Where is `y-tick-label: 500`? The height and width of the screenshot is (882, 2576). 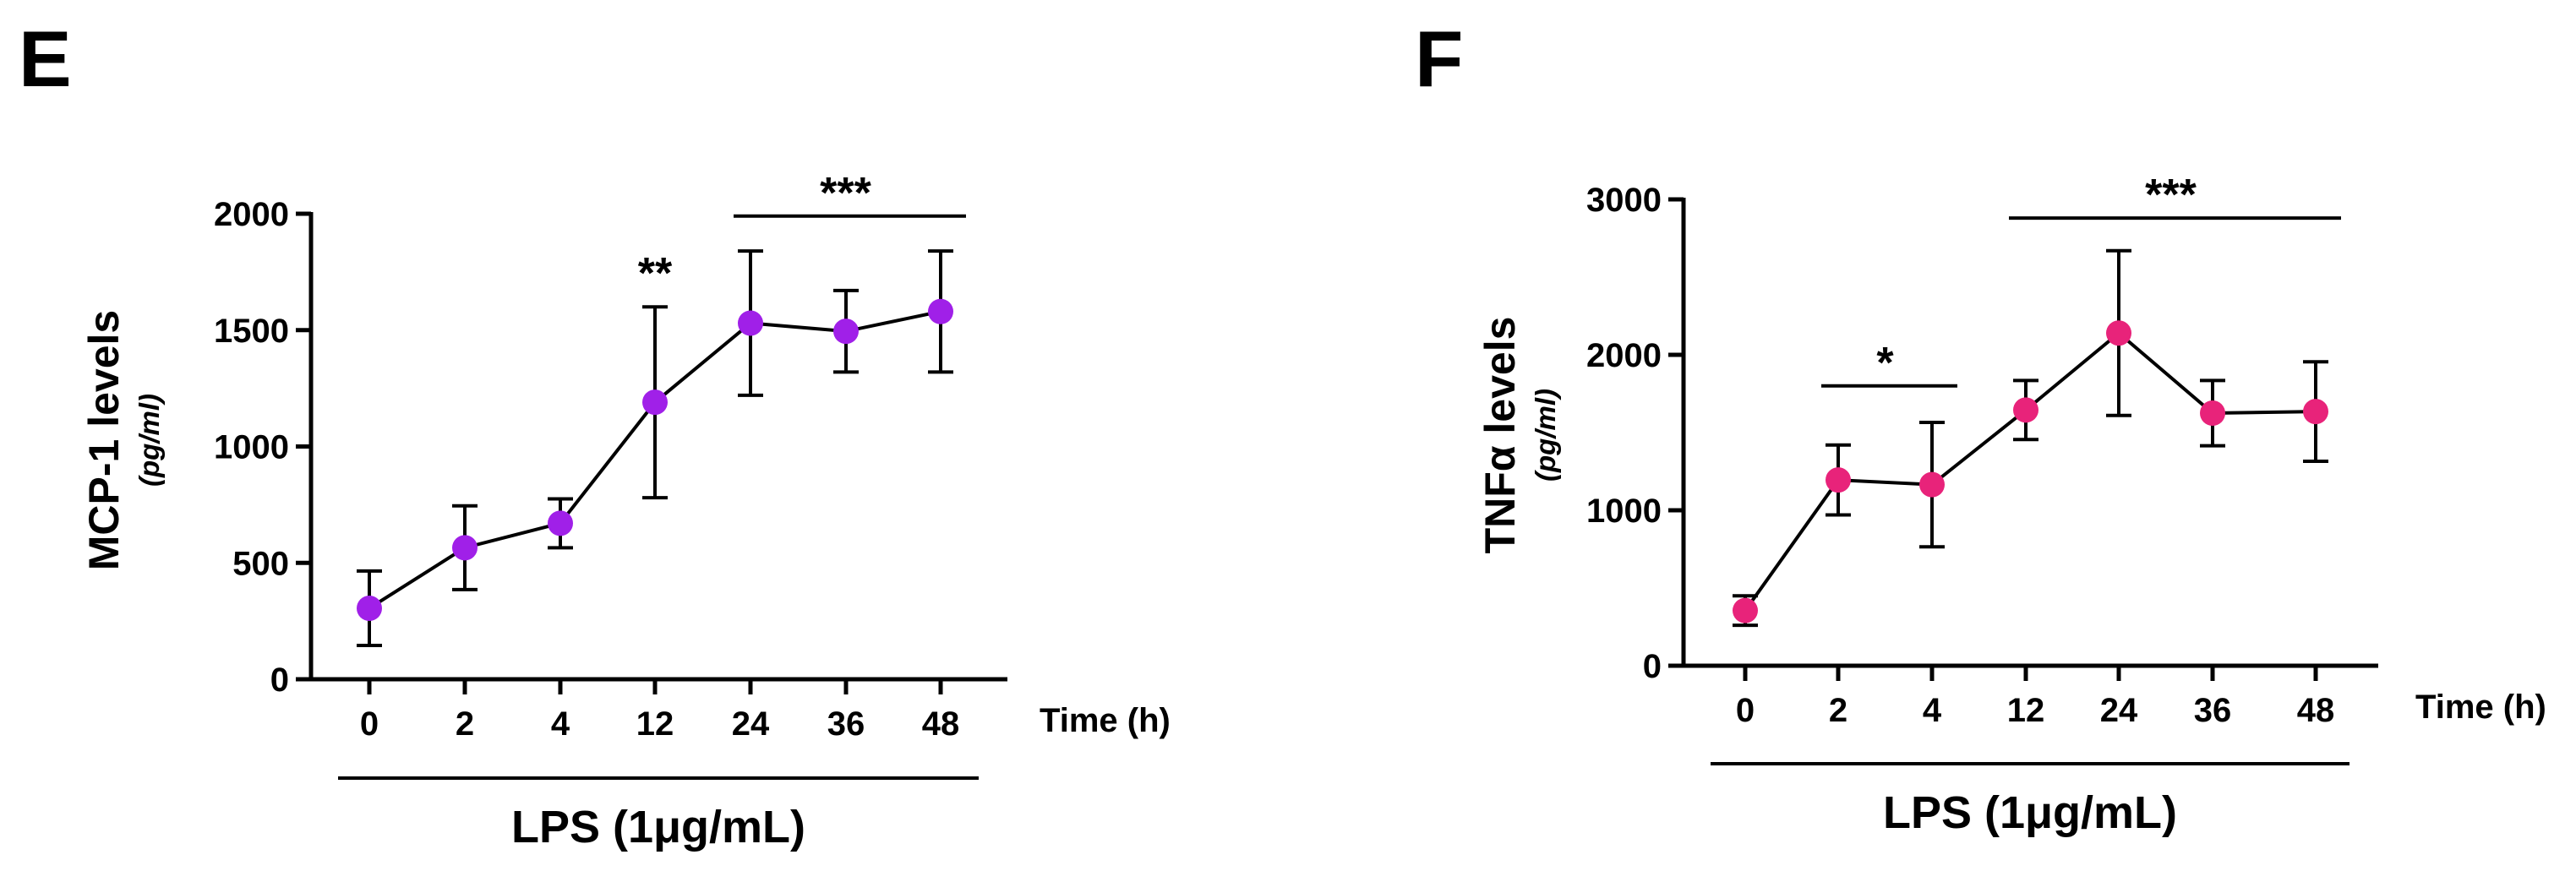 y-tick-label: 500 is located at coordinates (260, 563).